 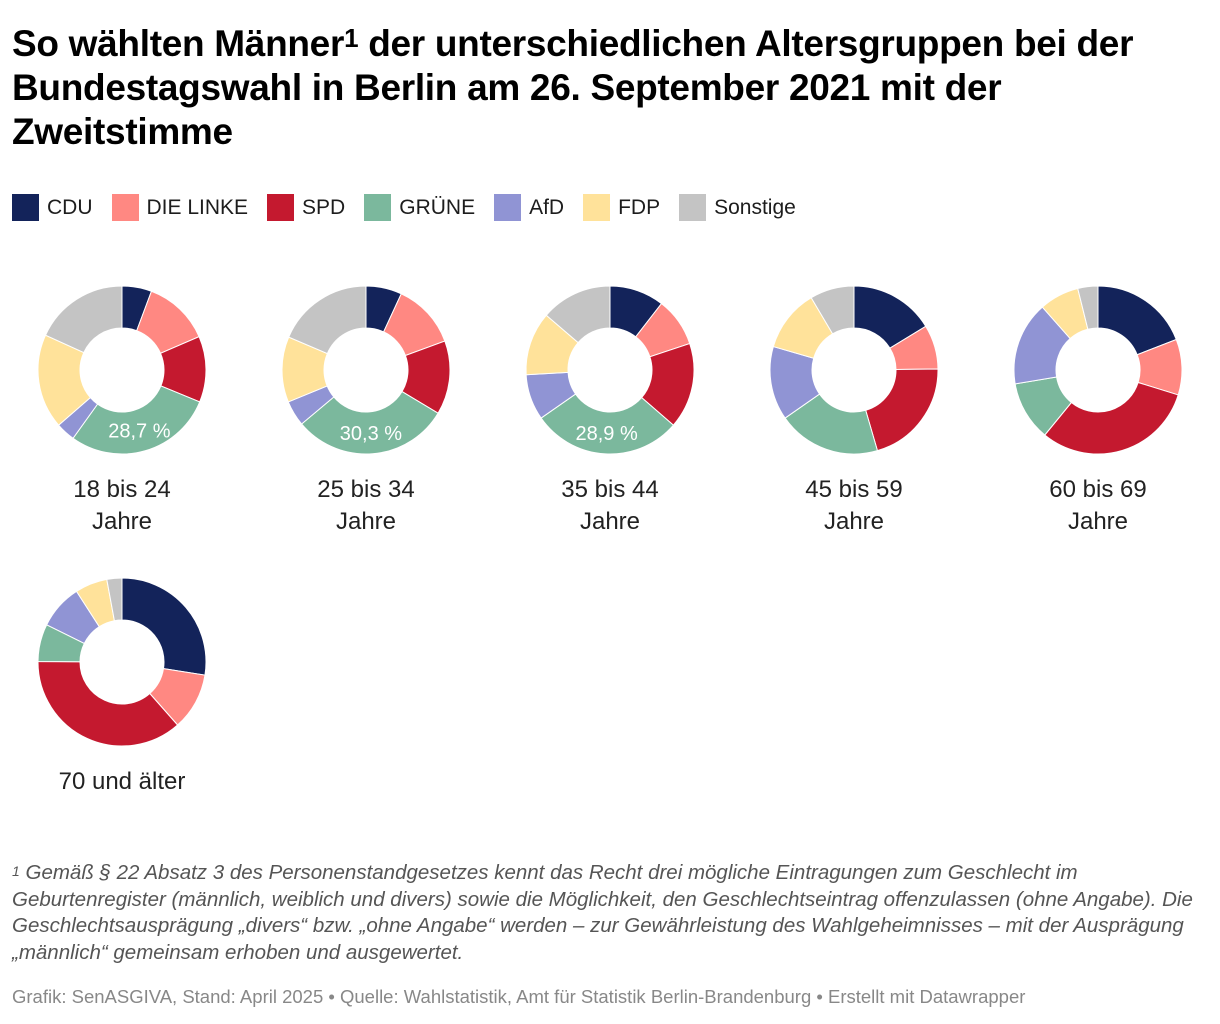 I want to click on donut-chart-25-bis-34-jahre: 30,3 %, so click(x=366, y=370).